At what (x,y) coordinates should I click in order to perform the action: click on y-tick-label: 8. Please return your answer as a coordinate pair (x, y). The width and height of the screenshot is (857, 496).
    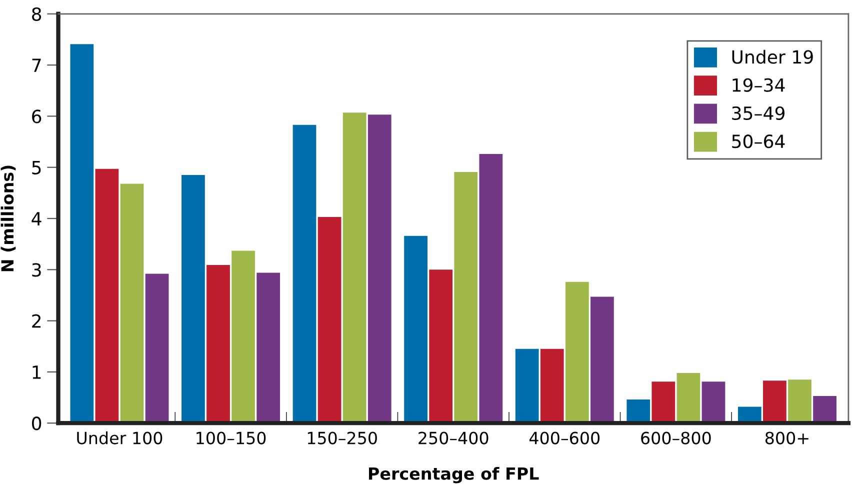
    Looking at the image, I should click on (37, 14).